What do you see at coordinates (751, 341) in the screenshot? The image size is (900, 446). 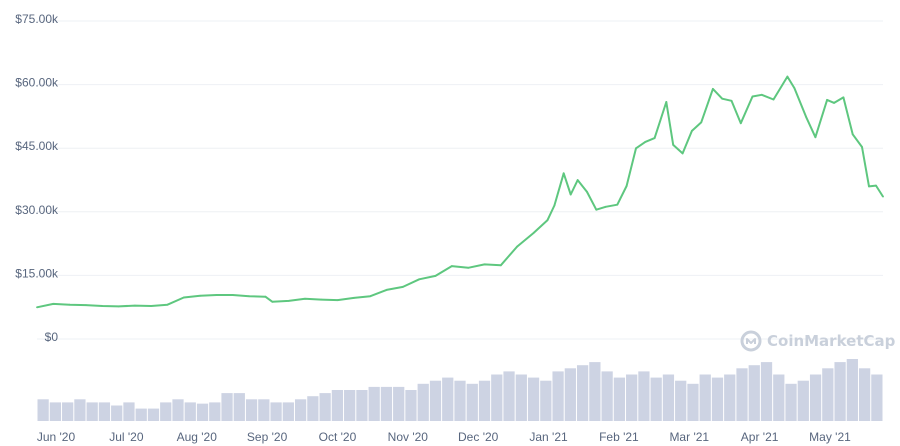 I see `coinmarketcap-logo-icon` at bounding box center [751, 341].